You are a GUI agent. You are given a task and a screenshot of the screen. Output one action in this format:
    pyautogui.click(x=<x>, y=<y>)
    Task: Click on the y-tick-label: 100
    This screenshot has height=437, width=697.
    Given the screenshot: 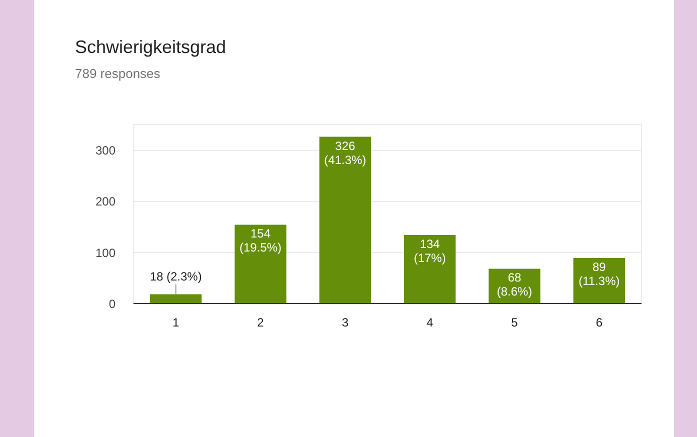 What is the action you would take?
    pyautogui.click(x=105, y=253)
    